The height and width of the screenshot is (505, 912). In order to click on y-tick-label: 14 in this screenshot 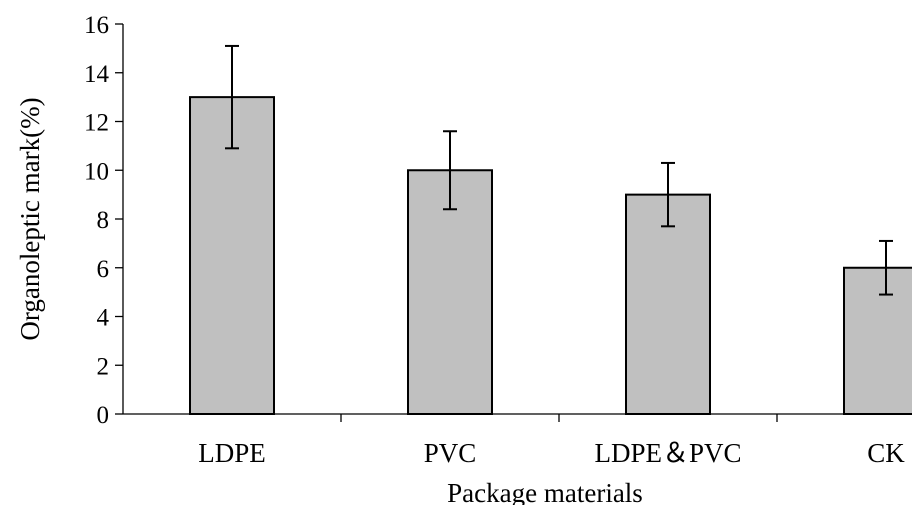, I will do `click(97, 74)`.